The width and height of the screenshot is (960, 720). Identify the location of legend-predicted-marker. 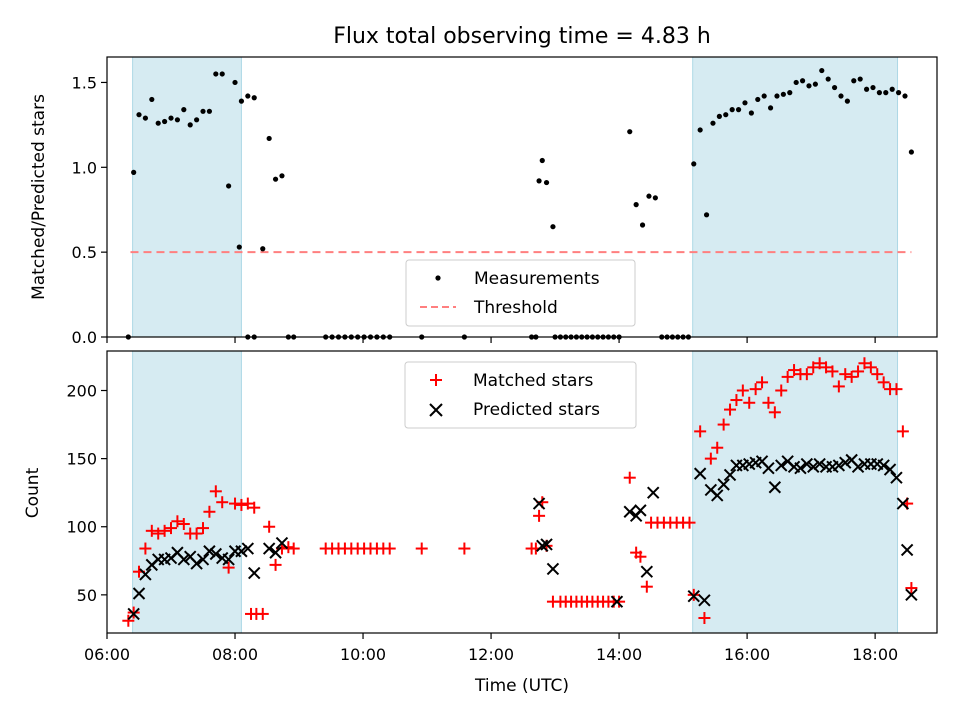
(436, 410).